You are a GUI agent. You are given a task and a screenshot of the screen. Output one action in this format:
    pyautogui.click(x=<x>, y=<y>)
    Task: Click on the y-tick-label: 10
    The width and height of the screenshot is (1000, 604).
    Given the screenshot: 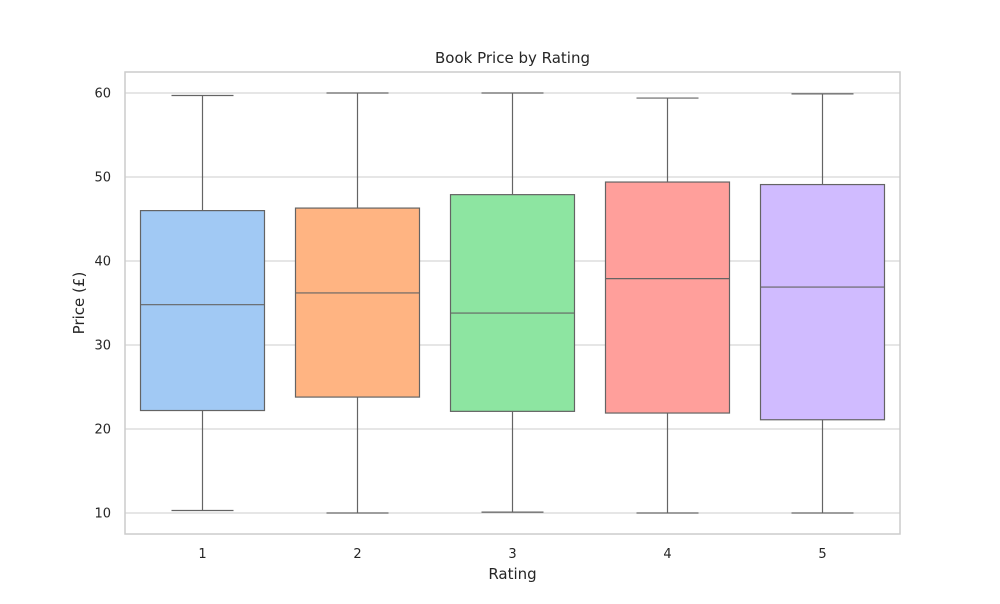 What is the action you would take?
    pyautogui.click(x=102, y=514)
    